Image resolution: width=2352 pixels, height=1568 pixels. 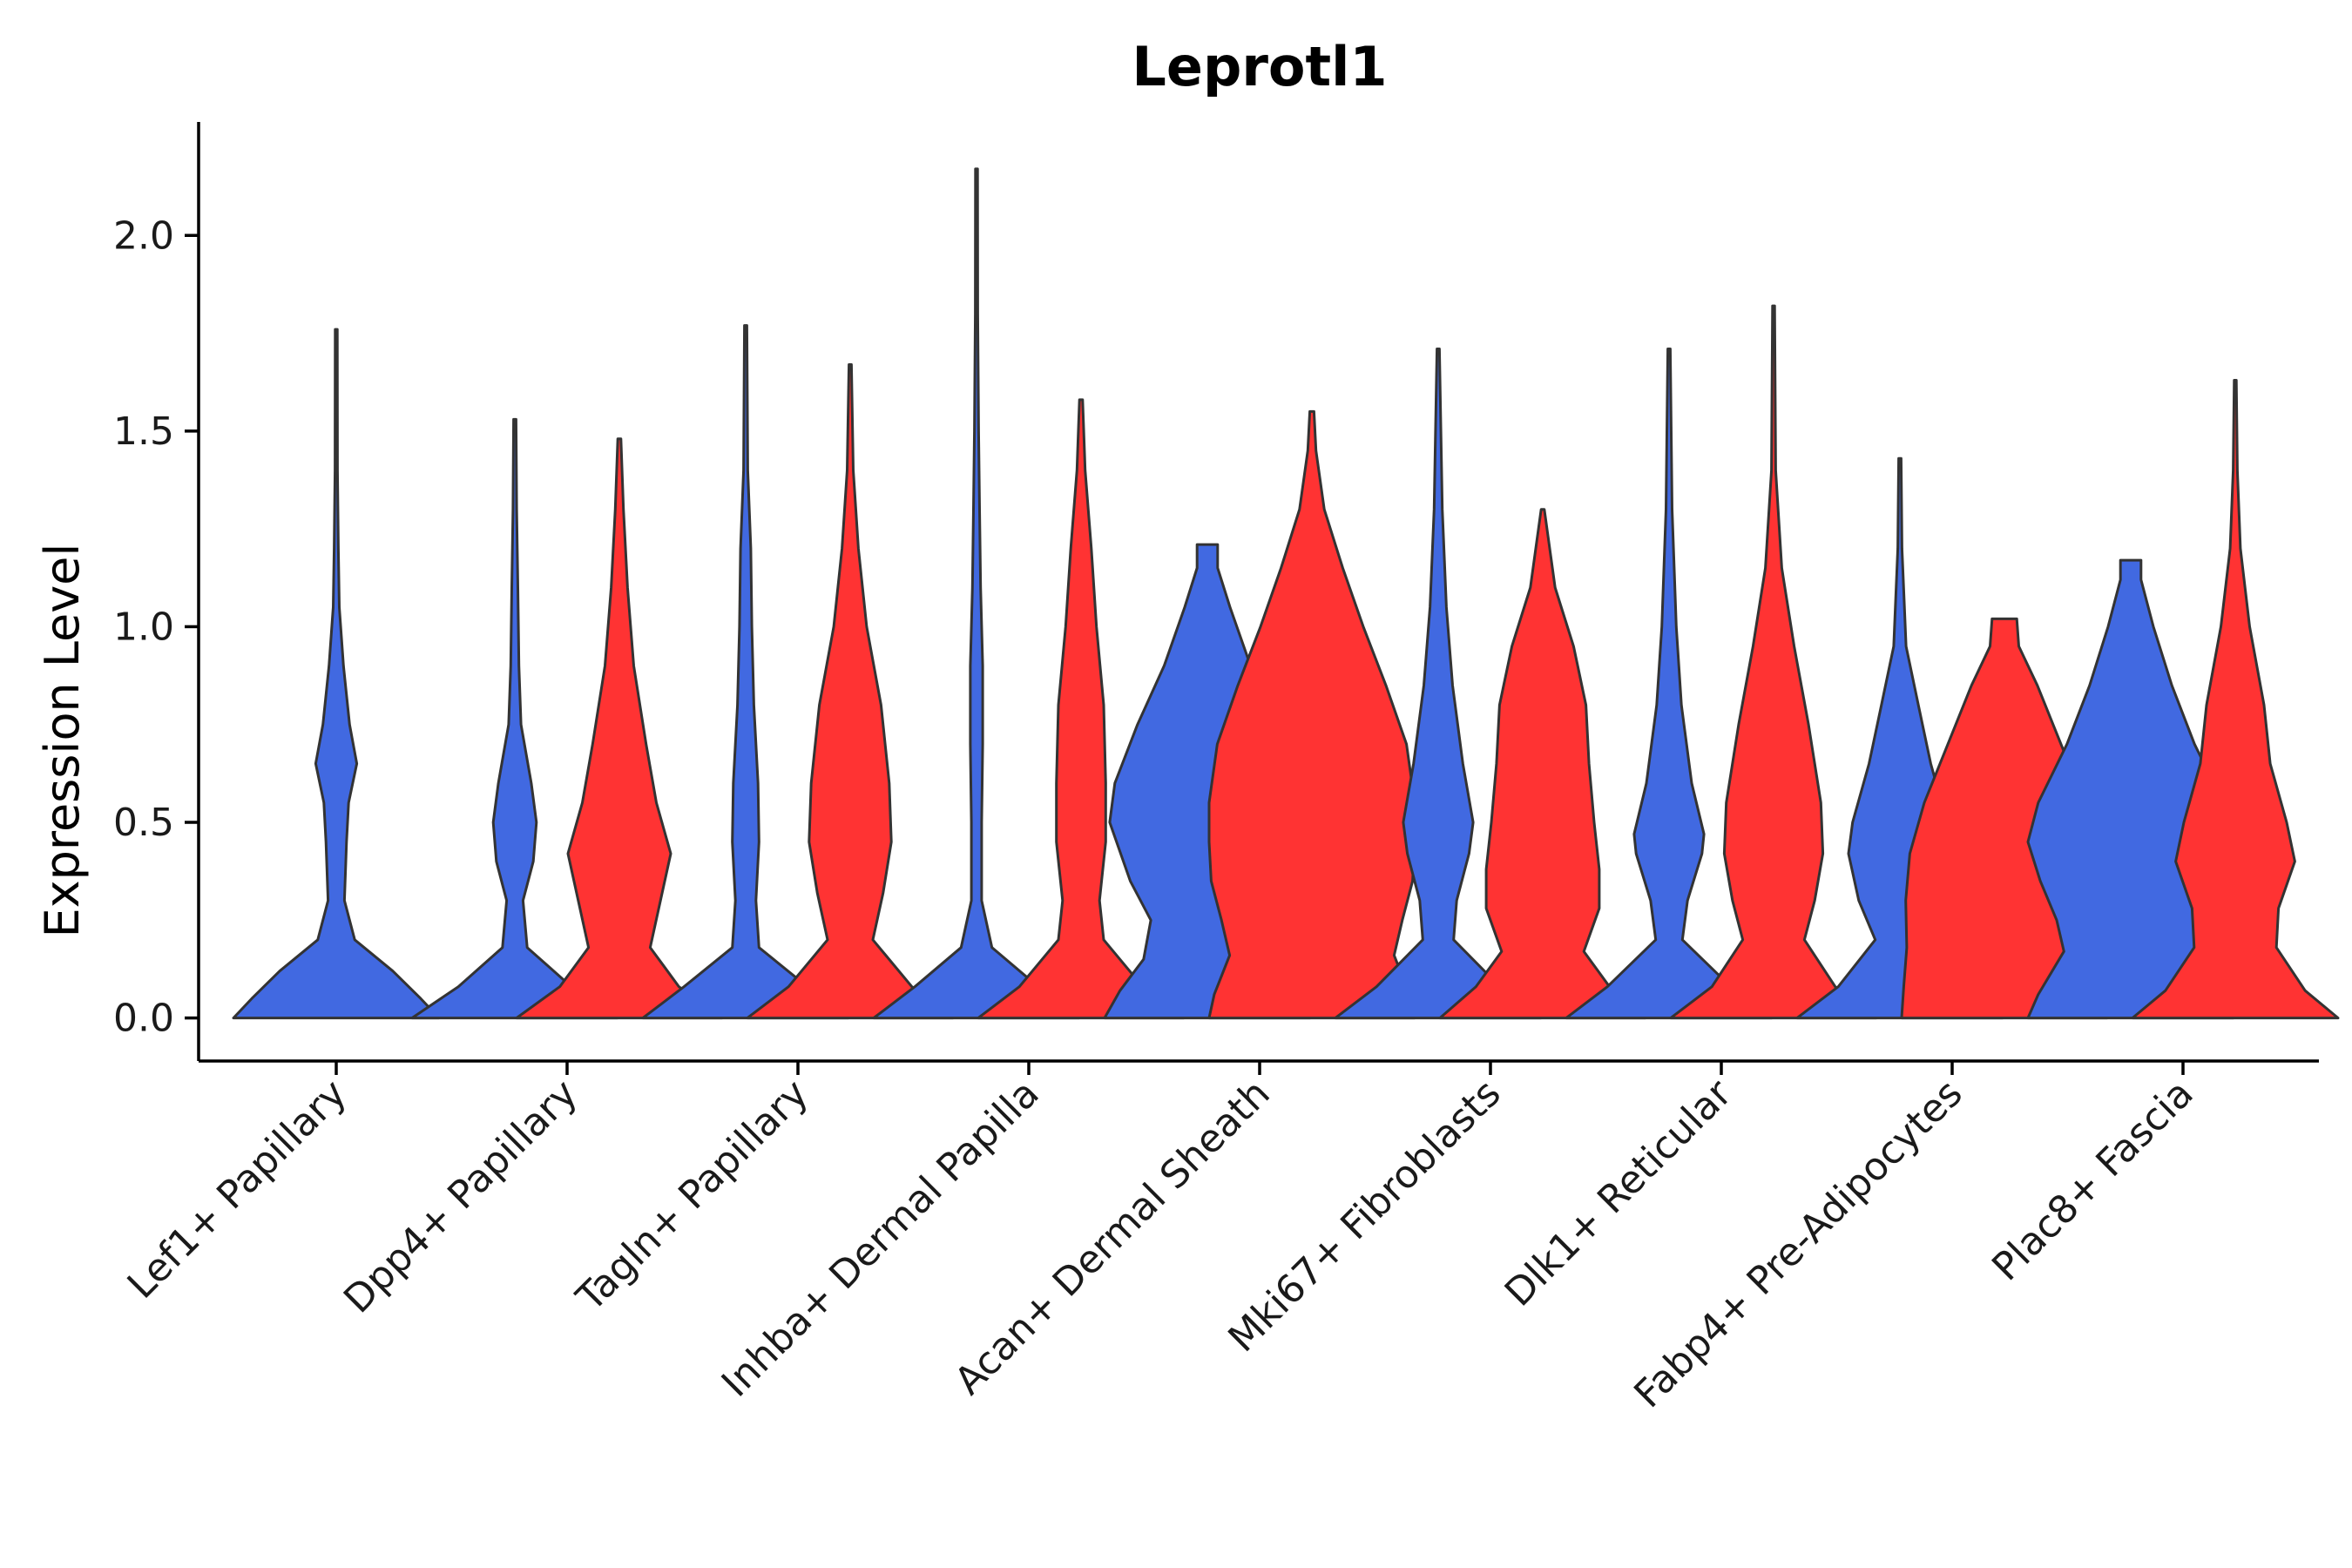 I want to click on y-tick-label: 1.5, so click(x=143, y=432).